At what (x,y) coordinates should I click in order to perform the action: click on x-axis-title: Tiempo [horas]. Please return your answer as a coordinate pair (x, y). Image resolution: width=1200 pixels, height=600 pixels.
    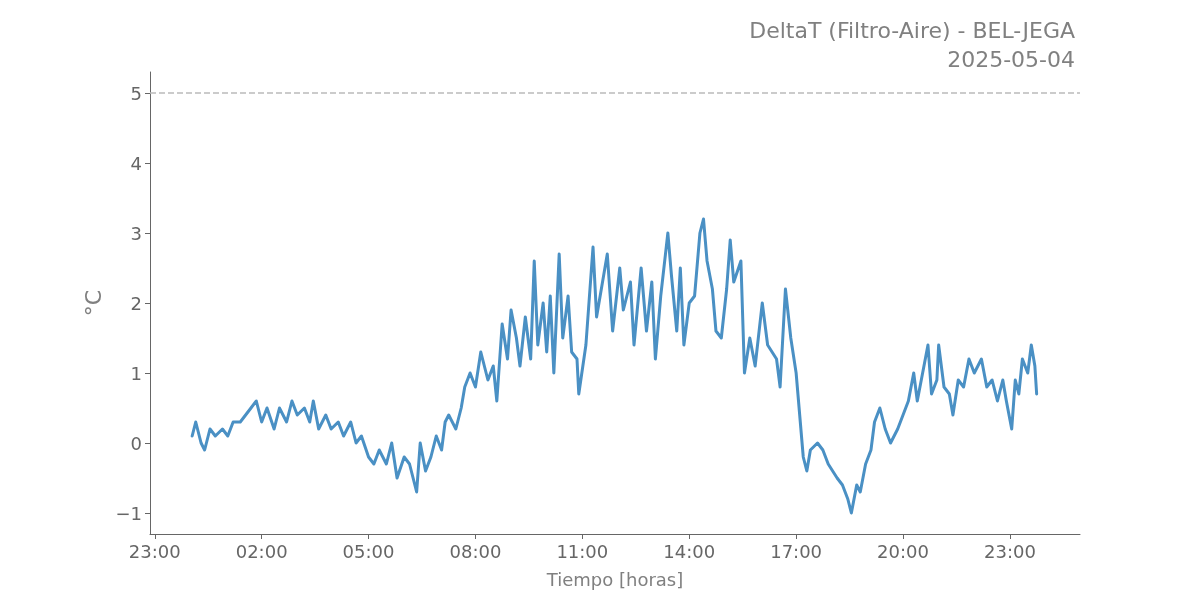
    Looking at the image, I should click on (614, 579).